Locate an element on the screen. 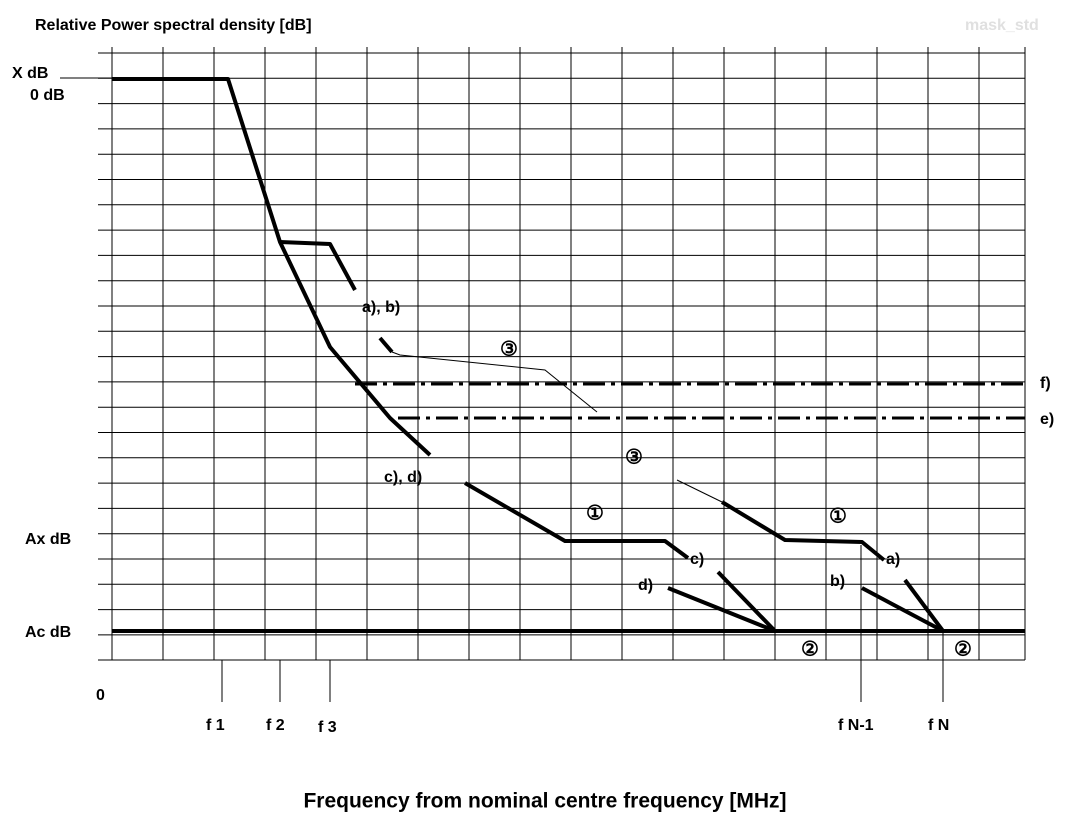 The image size is (1090, 829). y-label: 0 is located at coordinates (100, 695).